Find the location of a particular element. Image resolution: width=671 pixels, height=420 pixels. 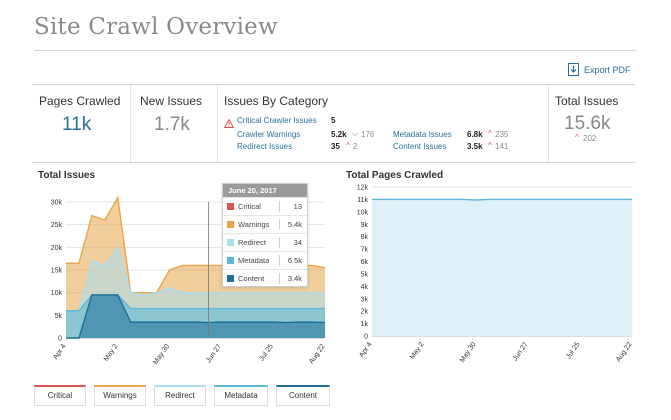

content-issues-delta: 141 is located at coordinates (502, 146).